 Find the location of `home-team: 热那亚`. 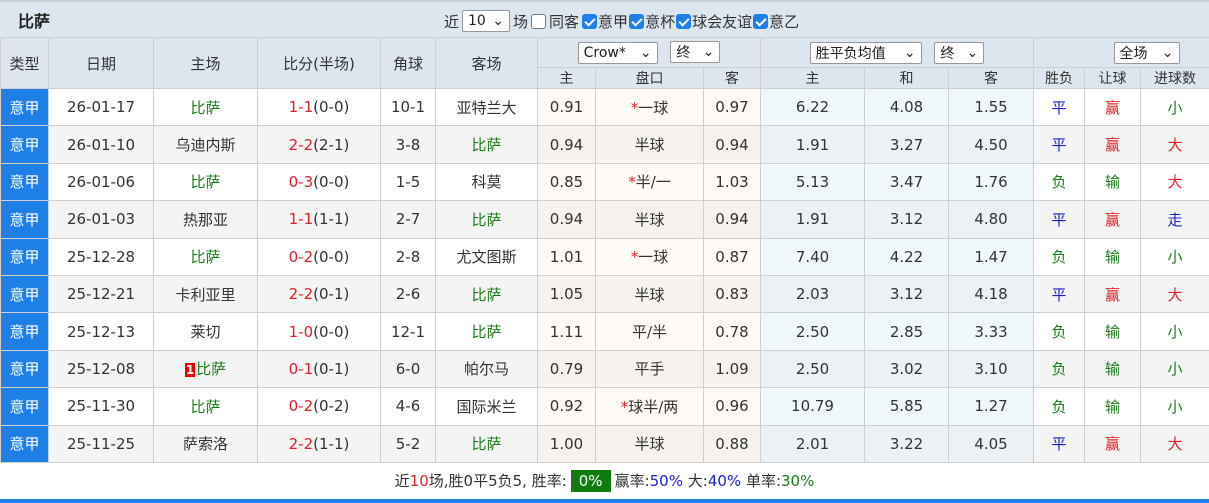

home-team: 热那亚 is located at coordinates (206, 219).